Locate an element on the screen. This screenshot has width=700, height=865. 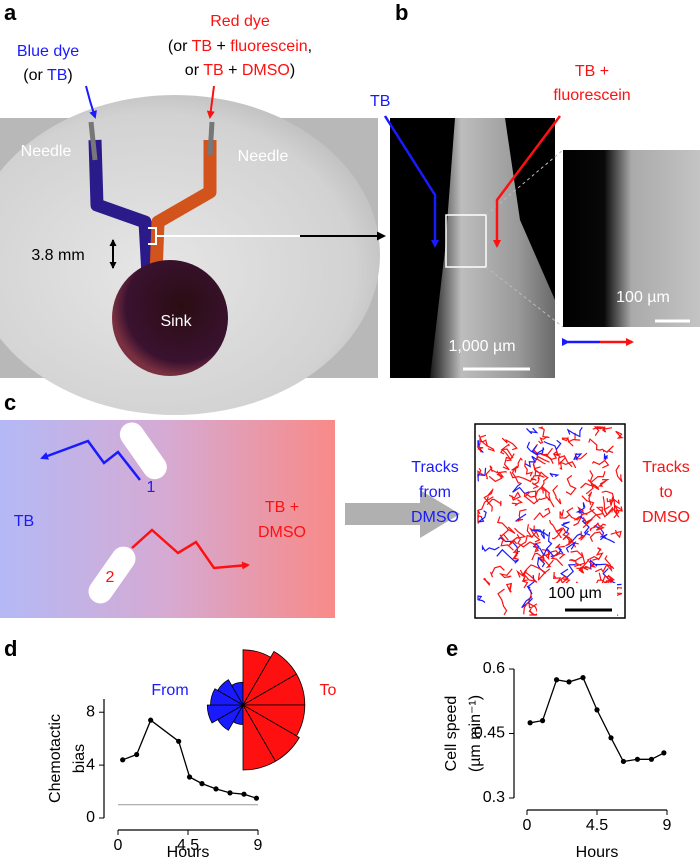
tb-label: TB is located at coordinates (380, 101).